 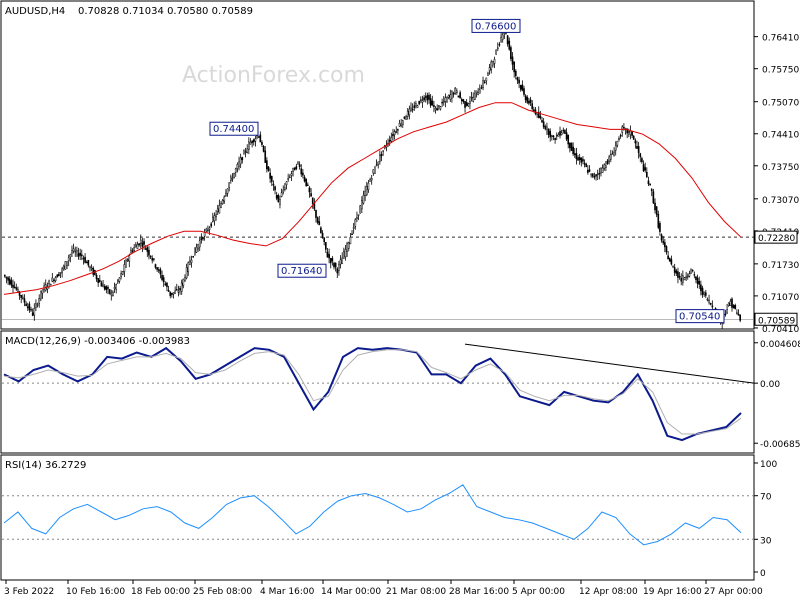 I want to click on rsi-tick-label: 70, so click(x=766, y=498).